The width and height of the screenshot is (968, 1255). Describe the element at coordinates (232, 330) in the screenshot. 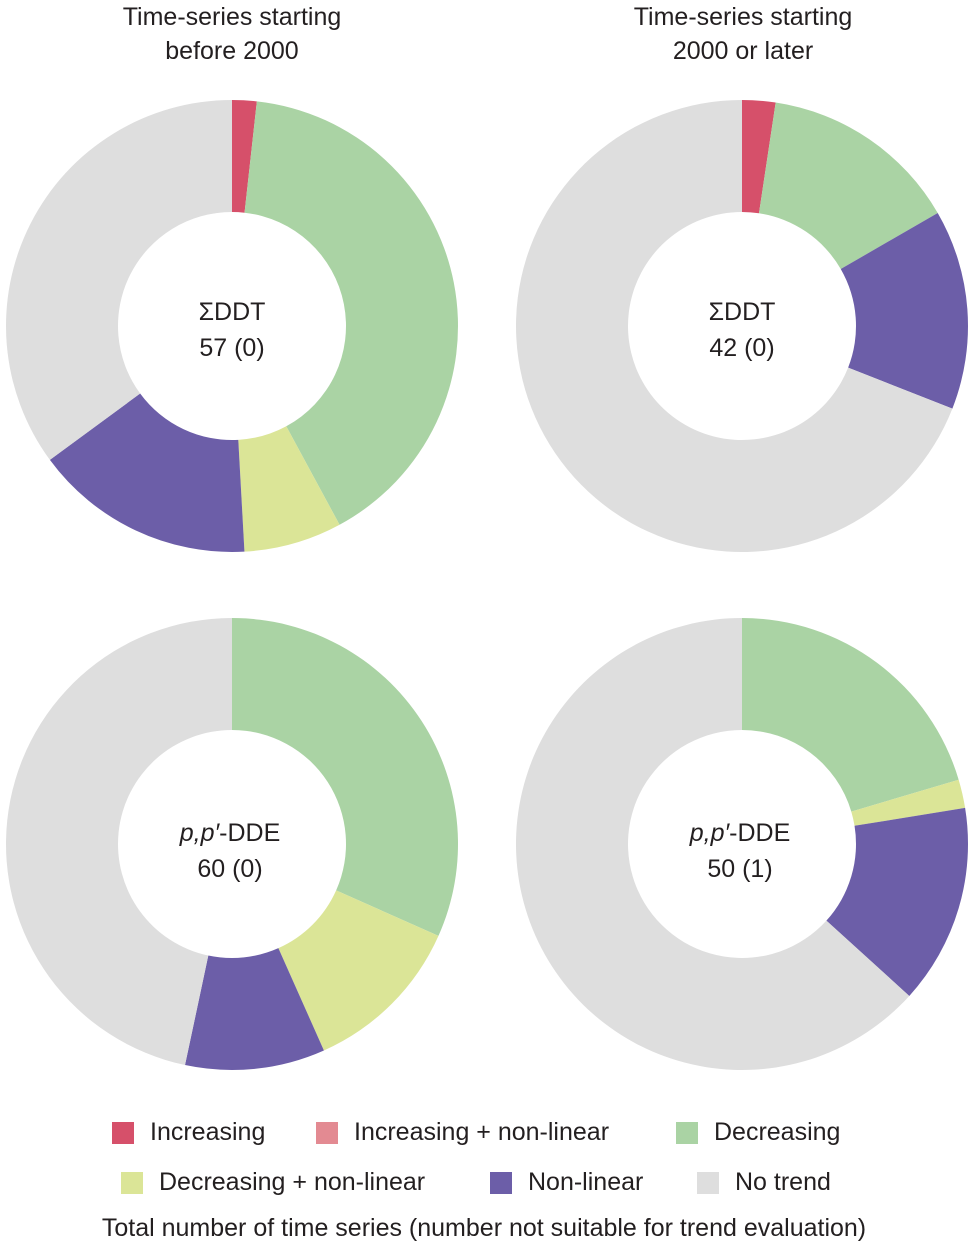

I see `donut-center-label: ΣDDT 57 (0)` at that location.